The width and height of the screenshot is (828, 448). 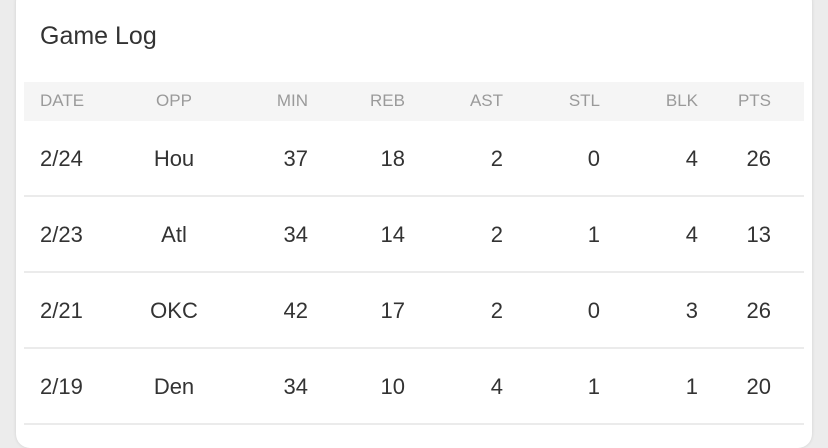 I want to click on cell-blk: 1, so click(x=691, y=386).